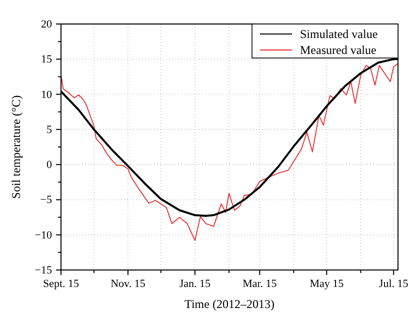  What do you see at coordinates (46, 24) in the screenshot?
I see `y-tick-label: 20` at bounding box center [46, 24].